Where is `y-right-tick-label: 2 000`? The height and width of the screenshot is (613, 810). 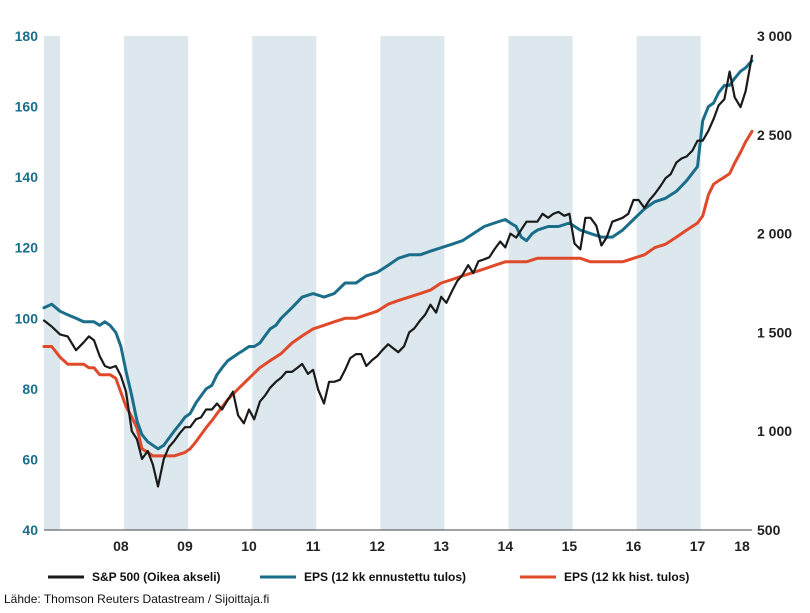
y-right-tick-label: 2 000 is located at coordinates (774, 234).